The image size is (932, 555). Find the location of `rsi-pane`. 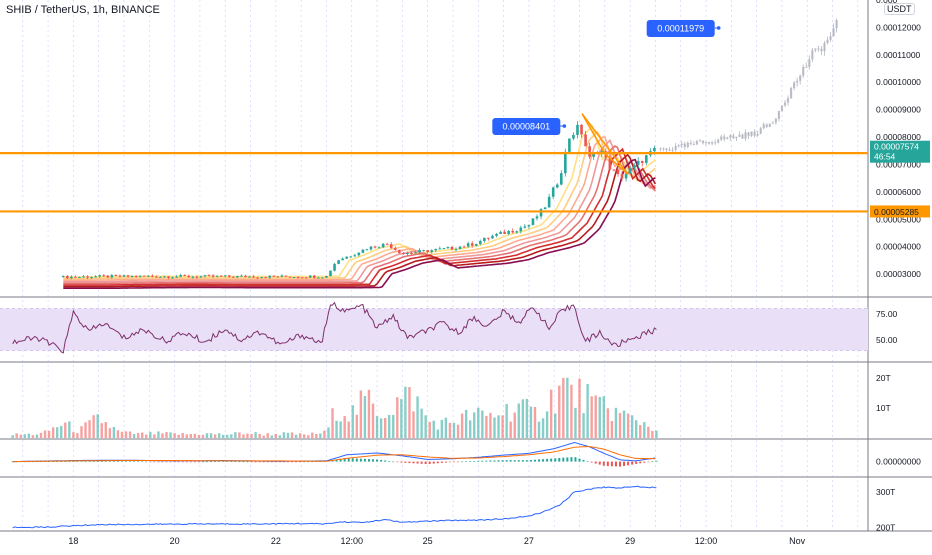

rsi-pane is located at coordinates (434, 327).